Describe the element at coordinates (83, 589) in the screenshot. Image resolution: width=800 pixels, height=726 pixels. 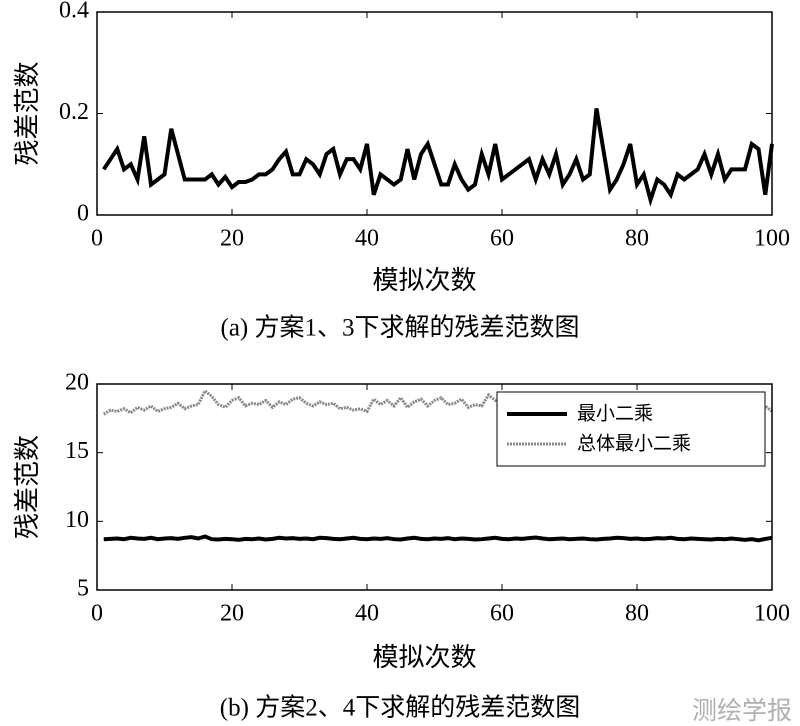
I see `y-tick-label: 5` at that location.